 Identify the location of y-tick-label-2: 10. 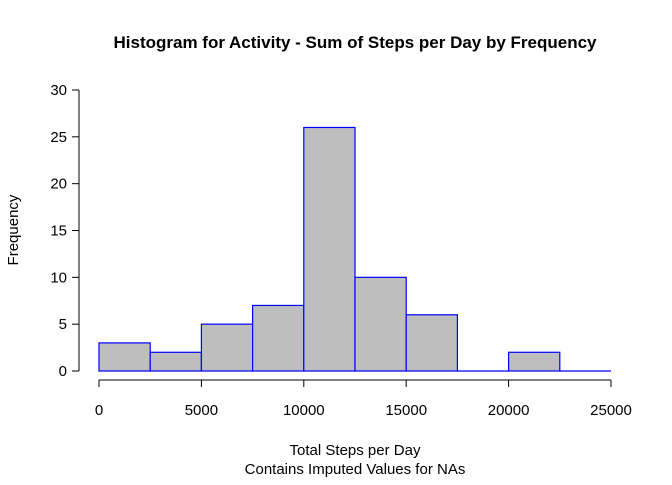
(58, 277).